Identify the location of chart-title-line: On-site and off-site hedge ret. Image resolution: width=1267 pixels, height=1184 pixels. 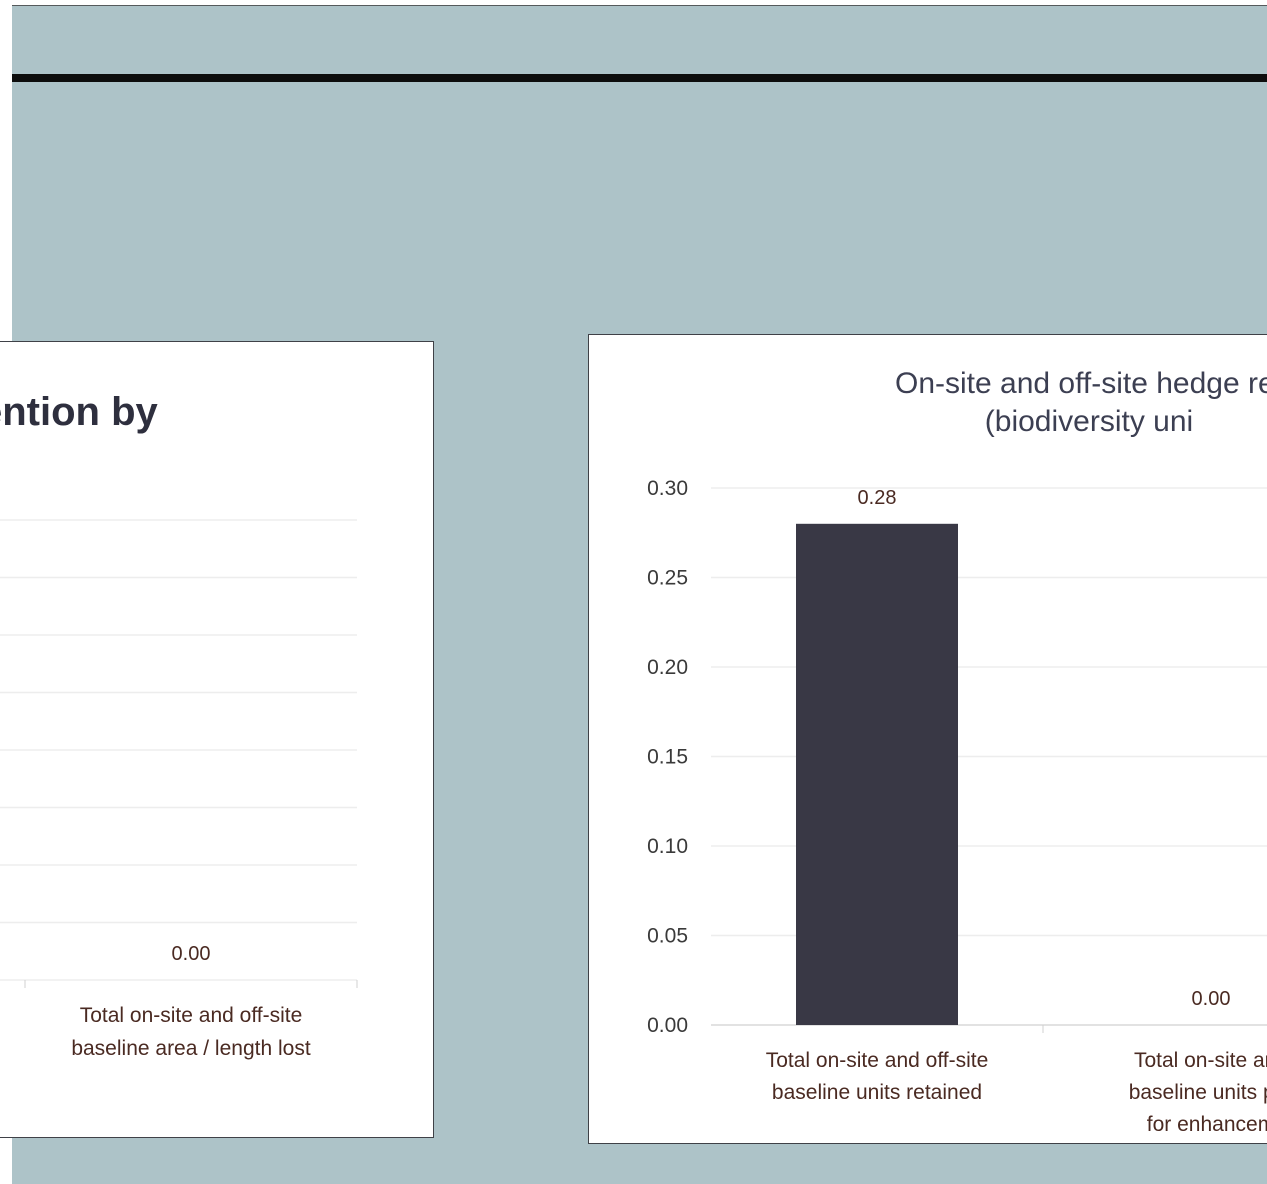
(1080, 383).